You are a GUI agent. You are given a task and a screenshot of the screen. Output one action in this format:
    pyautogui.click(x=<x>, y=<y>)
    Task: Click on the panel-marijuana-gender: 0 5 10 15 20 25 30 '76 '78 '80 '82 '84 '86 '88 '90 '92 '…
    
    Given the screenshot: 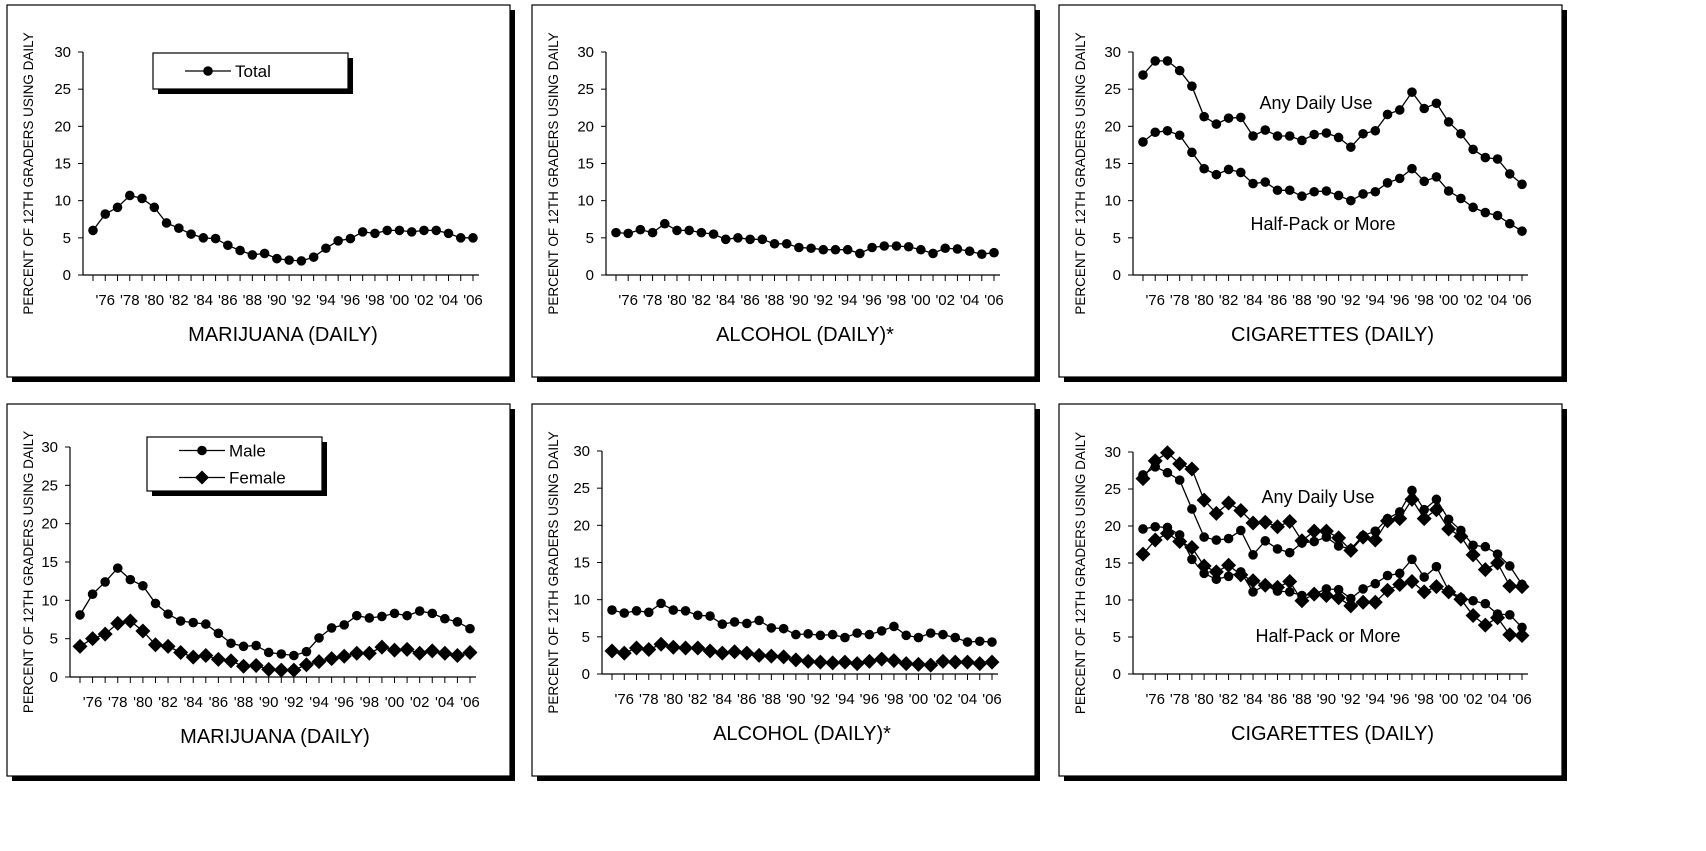 What is the action you would take?
    pyautogui.click(x=260, y=592)
    